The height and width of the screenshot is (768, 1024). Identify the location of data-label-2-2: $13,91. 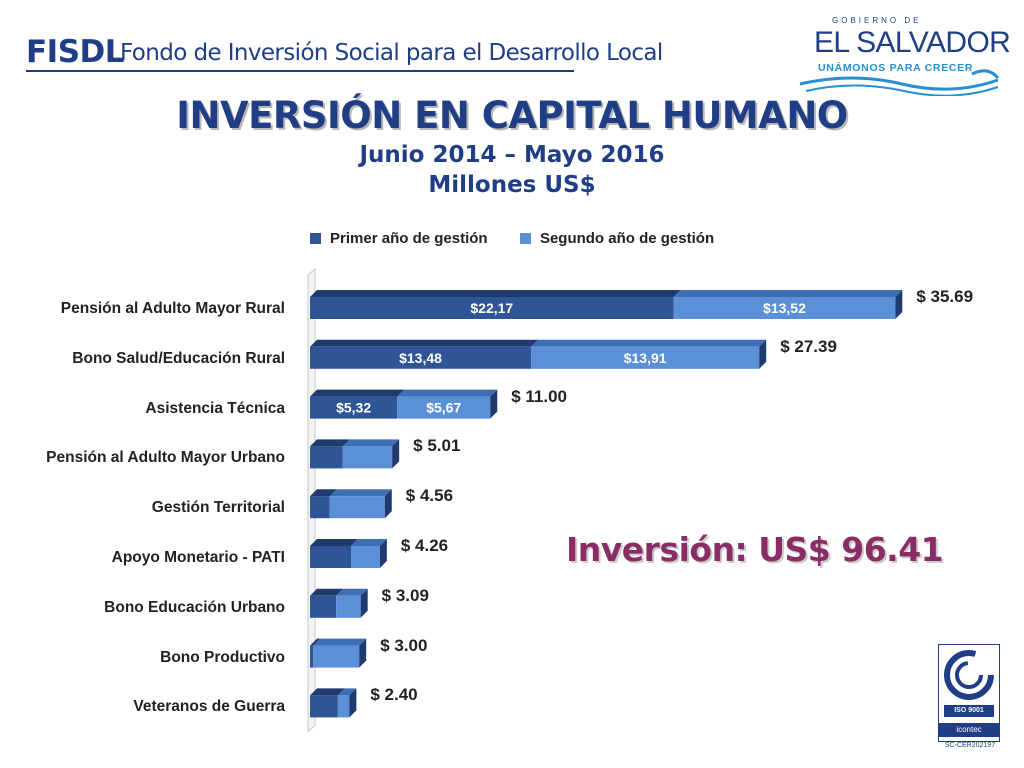
(645, 358).